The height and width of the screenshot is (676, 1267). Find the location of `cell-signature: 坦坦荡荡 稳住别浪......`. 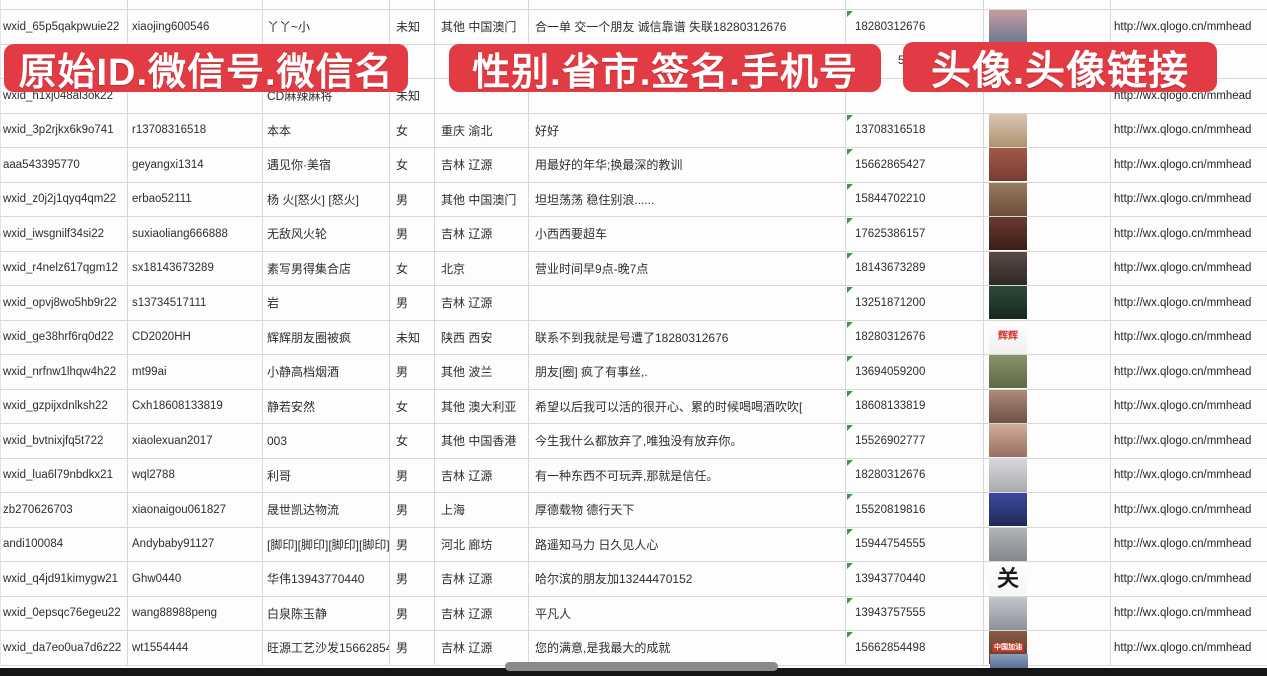

cell-signature: 坦坦荡荡 稳住别浪...... is located at coordinates (687, 199).